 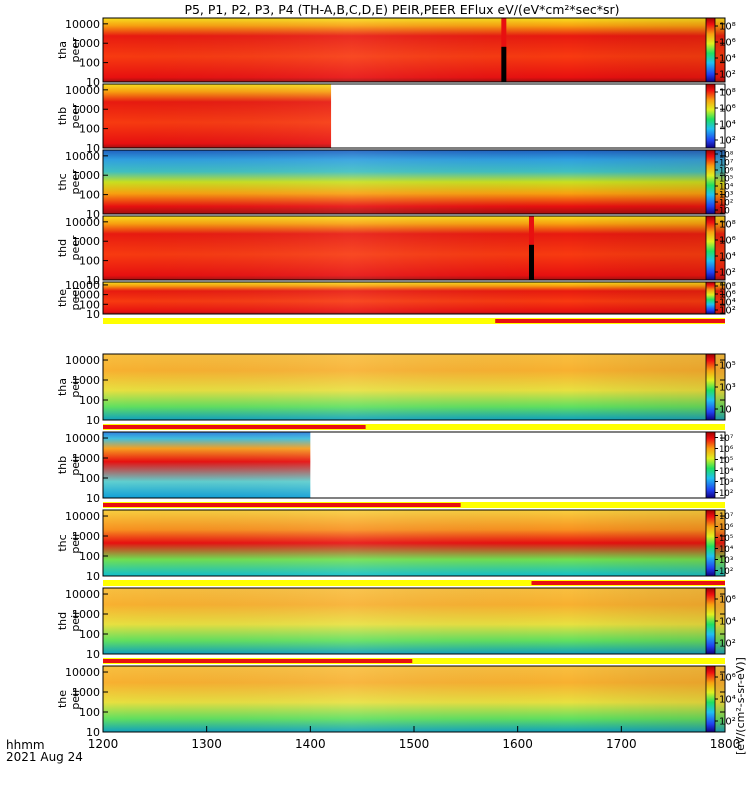 What do you see at coordinates (310, 744) in the screenshot?
I see `x-tick-label: 1400` at bounding box center [310, 744].